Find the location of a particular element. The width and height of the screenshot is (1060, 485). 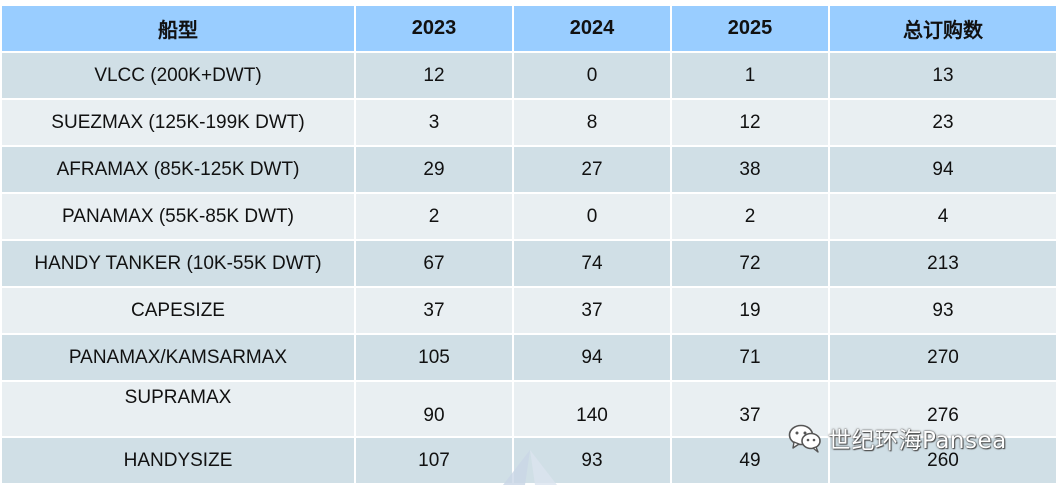

total-orders-cell: 93 is located at coordinates (943, 310).